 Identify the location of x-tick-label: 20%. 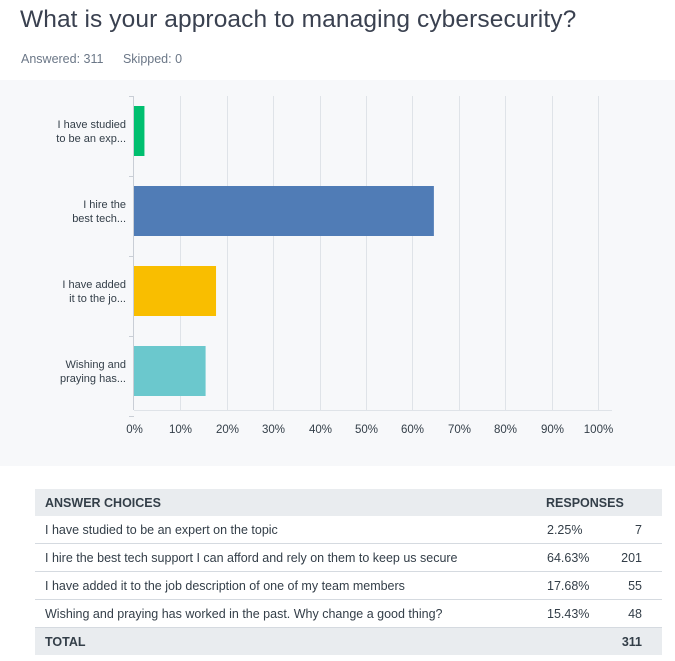
(227, 430).